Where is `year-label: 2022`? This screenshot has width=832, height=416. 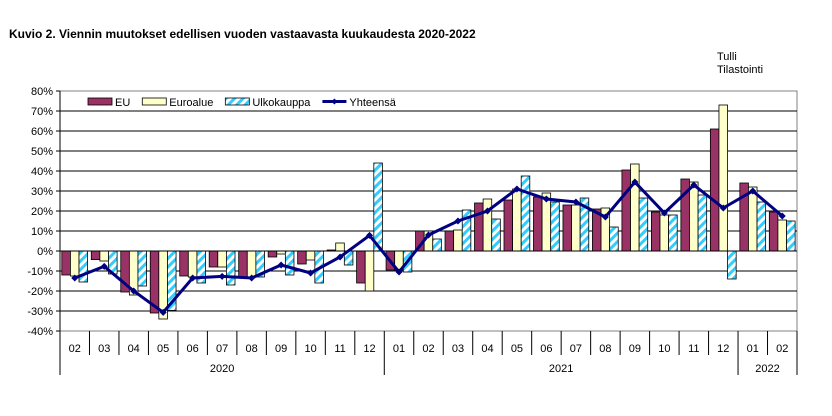 year-label: 2022 is located at coordinates (767, 369).